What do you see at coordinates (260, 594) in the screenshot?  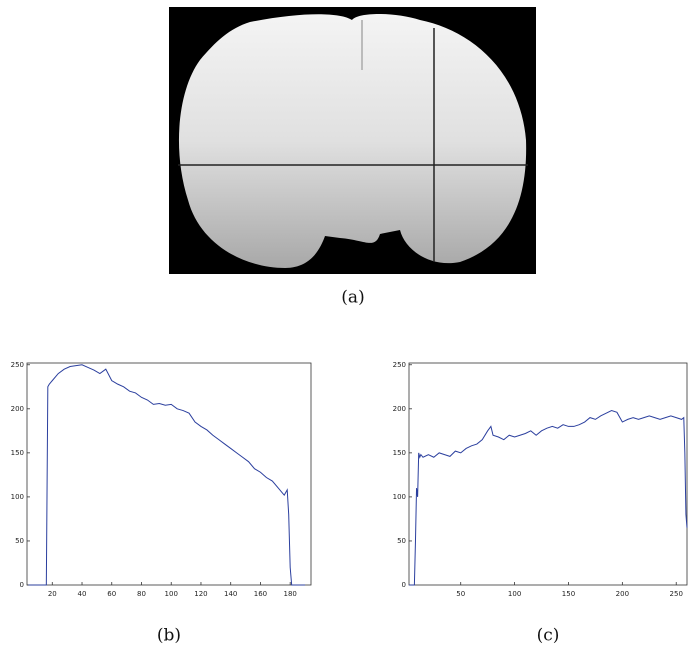 I see `x-tick-label: 160` at bounding box center [260, 594].